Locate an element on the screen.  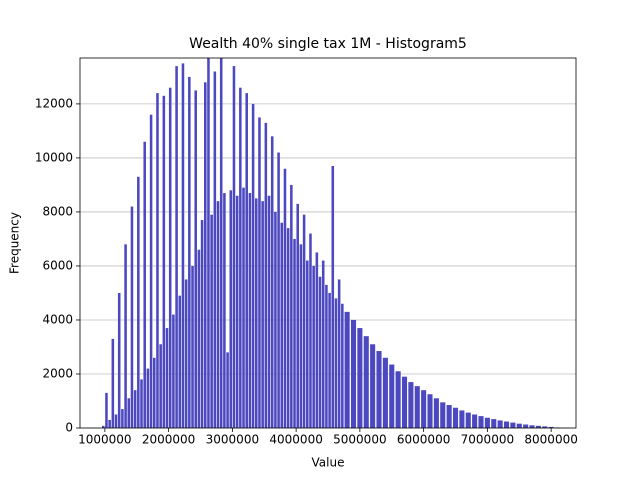
y-tick-label: 6000 is located at coordinates (57, 265).